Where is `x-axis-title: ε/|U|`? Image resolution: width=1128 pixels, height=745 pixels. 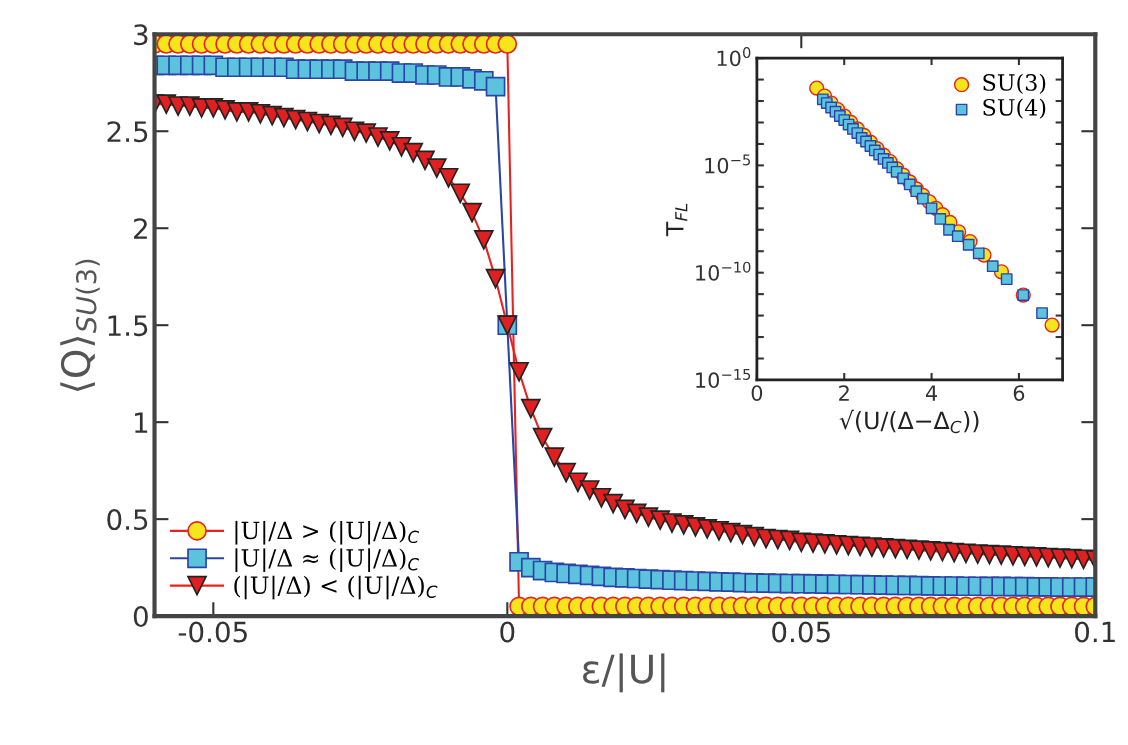
x-axis-title: ε/|U| is located at coordinates (624, 673).